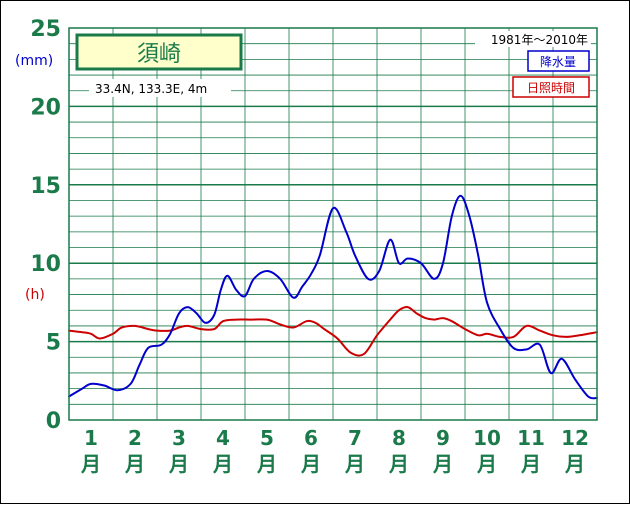  What do you see at coordinates (35, 295) in the screenshot?
I see `sunshine-unit-label: (h)` at bounding box center [35, 295].